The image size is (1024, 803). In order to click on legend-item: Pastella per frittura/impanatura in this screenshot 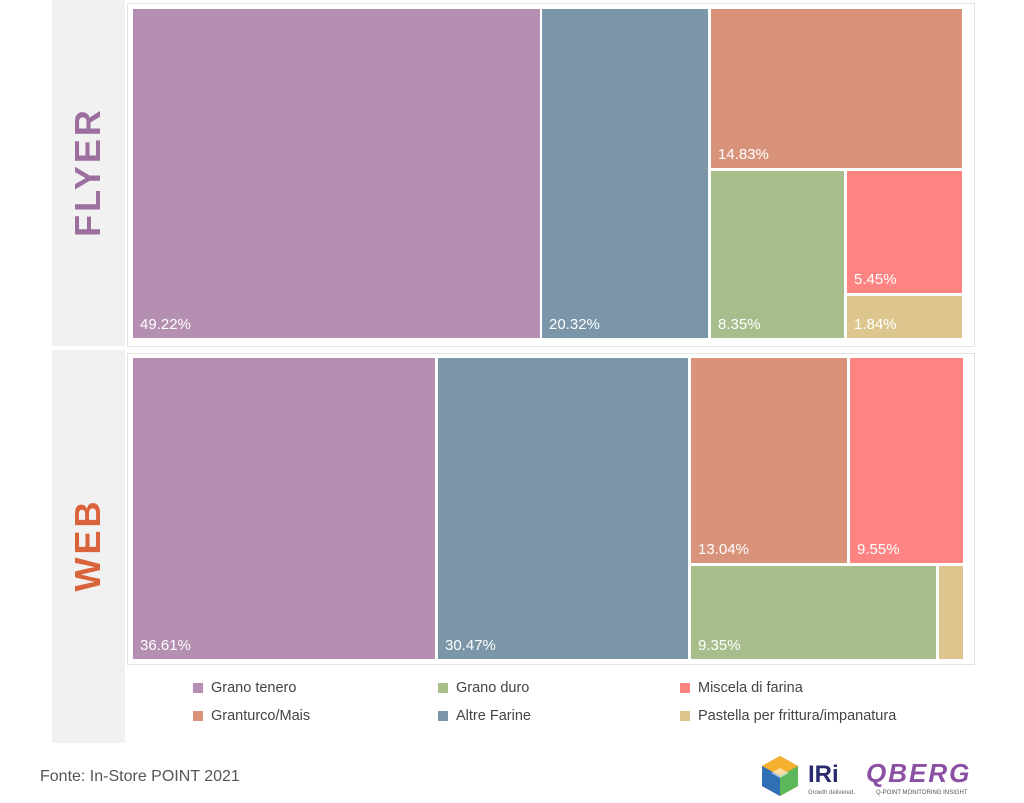, I will do `click(788, 716)`.